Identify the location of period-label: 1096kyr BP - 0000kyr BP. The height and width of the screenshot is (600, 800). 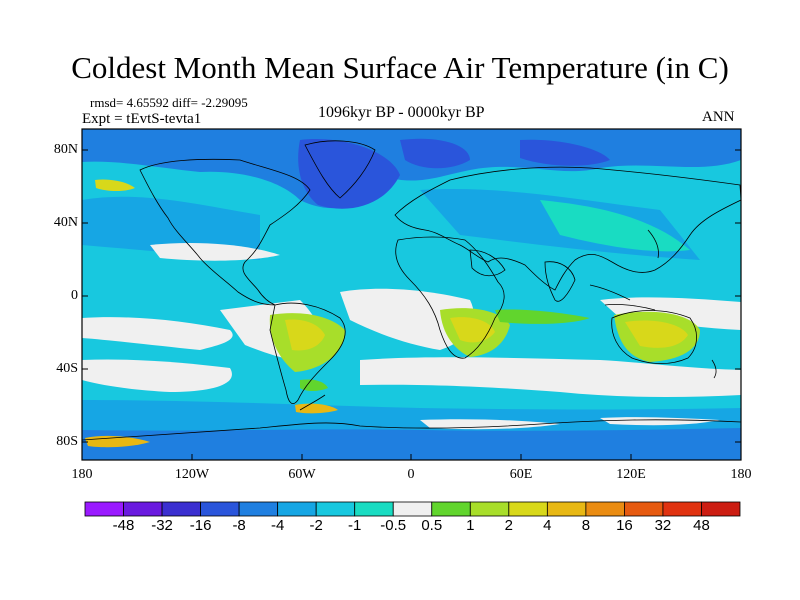
(401, 112).